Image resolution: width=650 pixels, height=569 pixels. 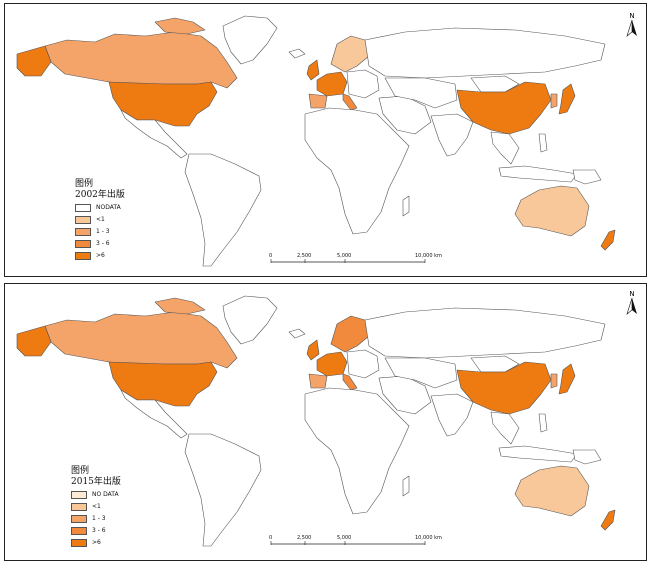 I want to click on legend-subtitle: 2002年出版, so click(x=100, y=195).